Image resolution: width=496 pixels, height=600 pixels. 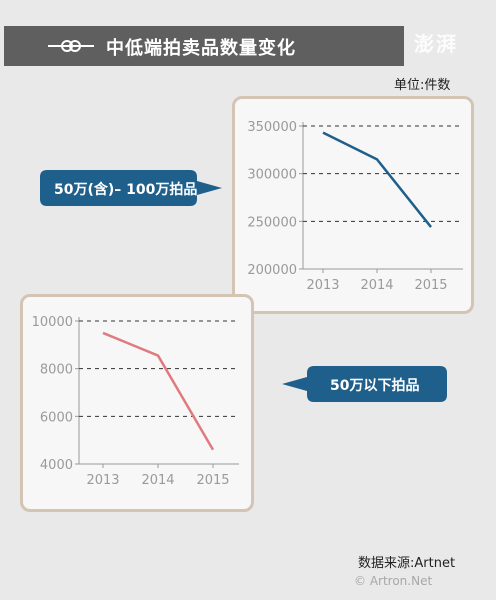 I want to click on low-y-tick-label: 4000, so click(x=56, y=465).